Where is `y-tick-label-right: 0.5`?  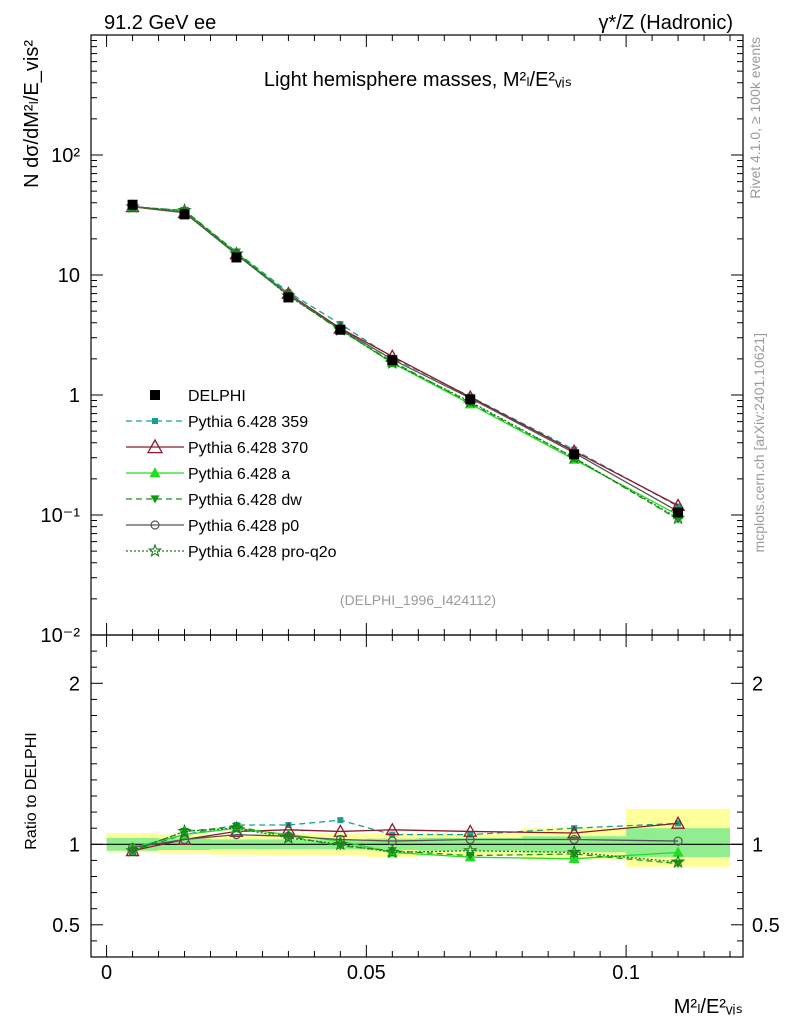 y-tick-label-right: 0.5 is located at coordinates (766, 926).